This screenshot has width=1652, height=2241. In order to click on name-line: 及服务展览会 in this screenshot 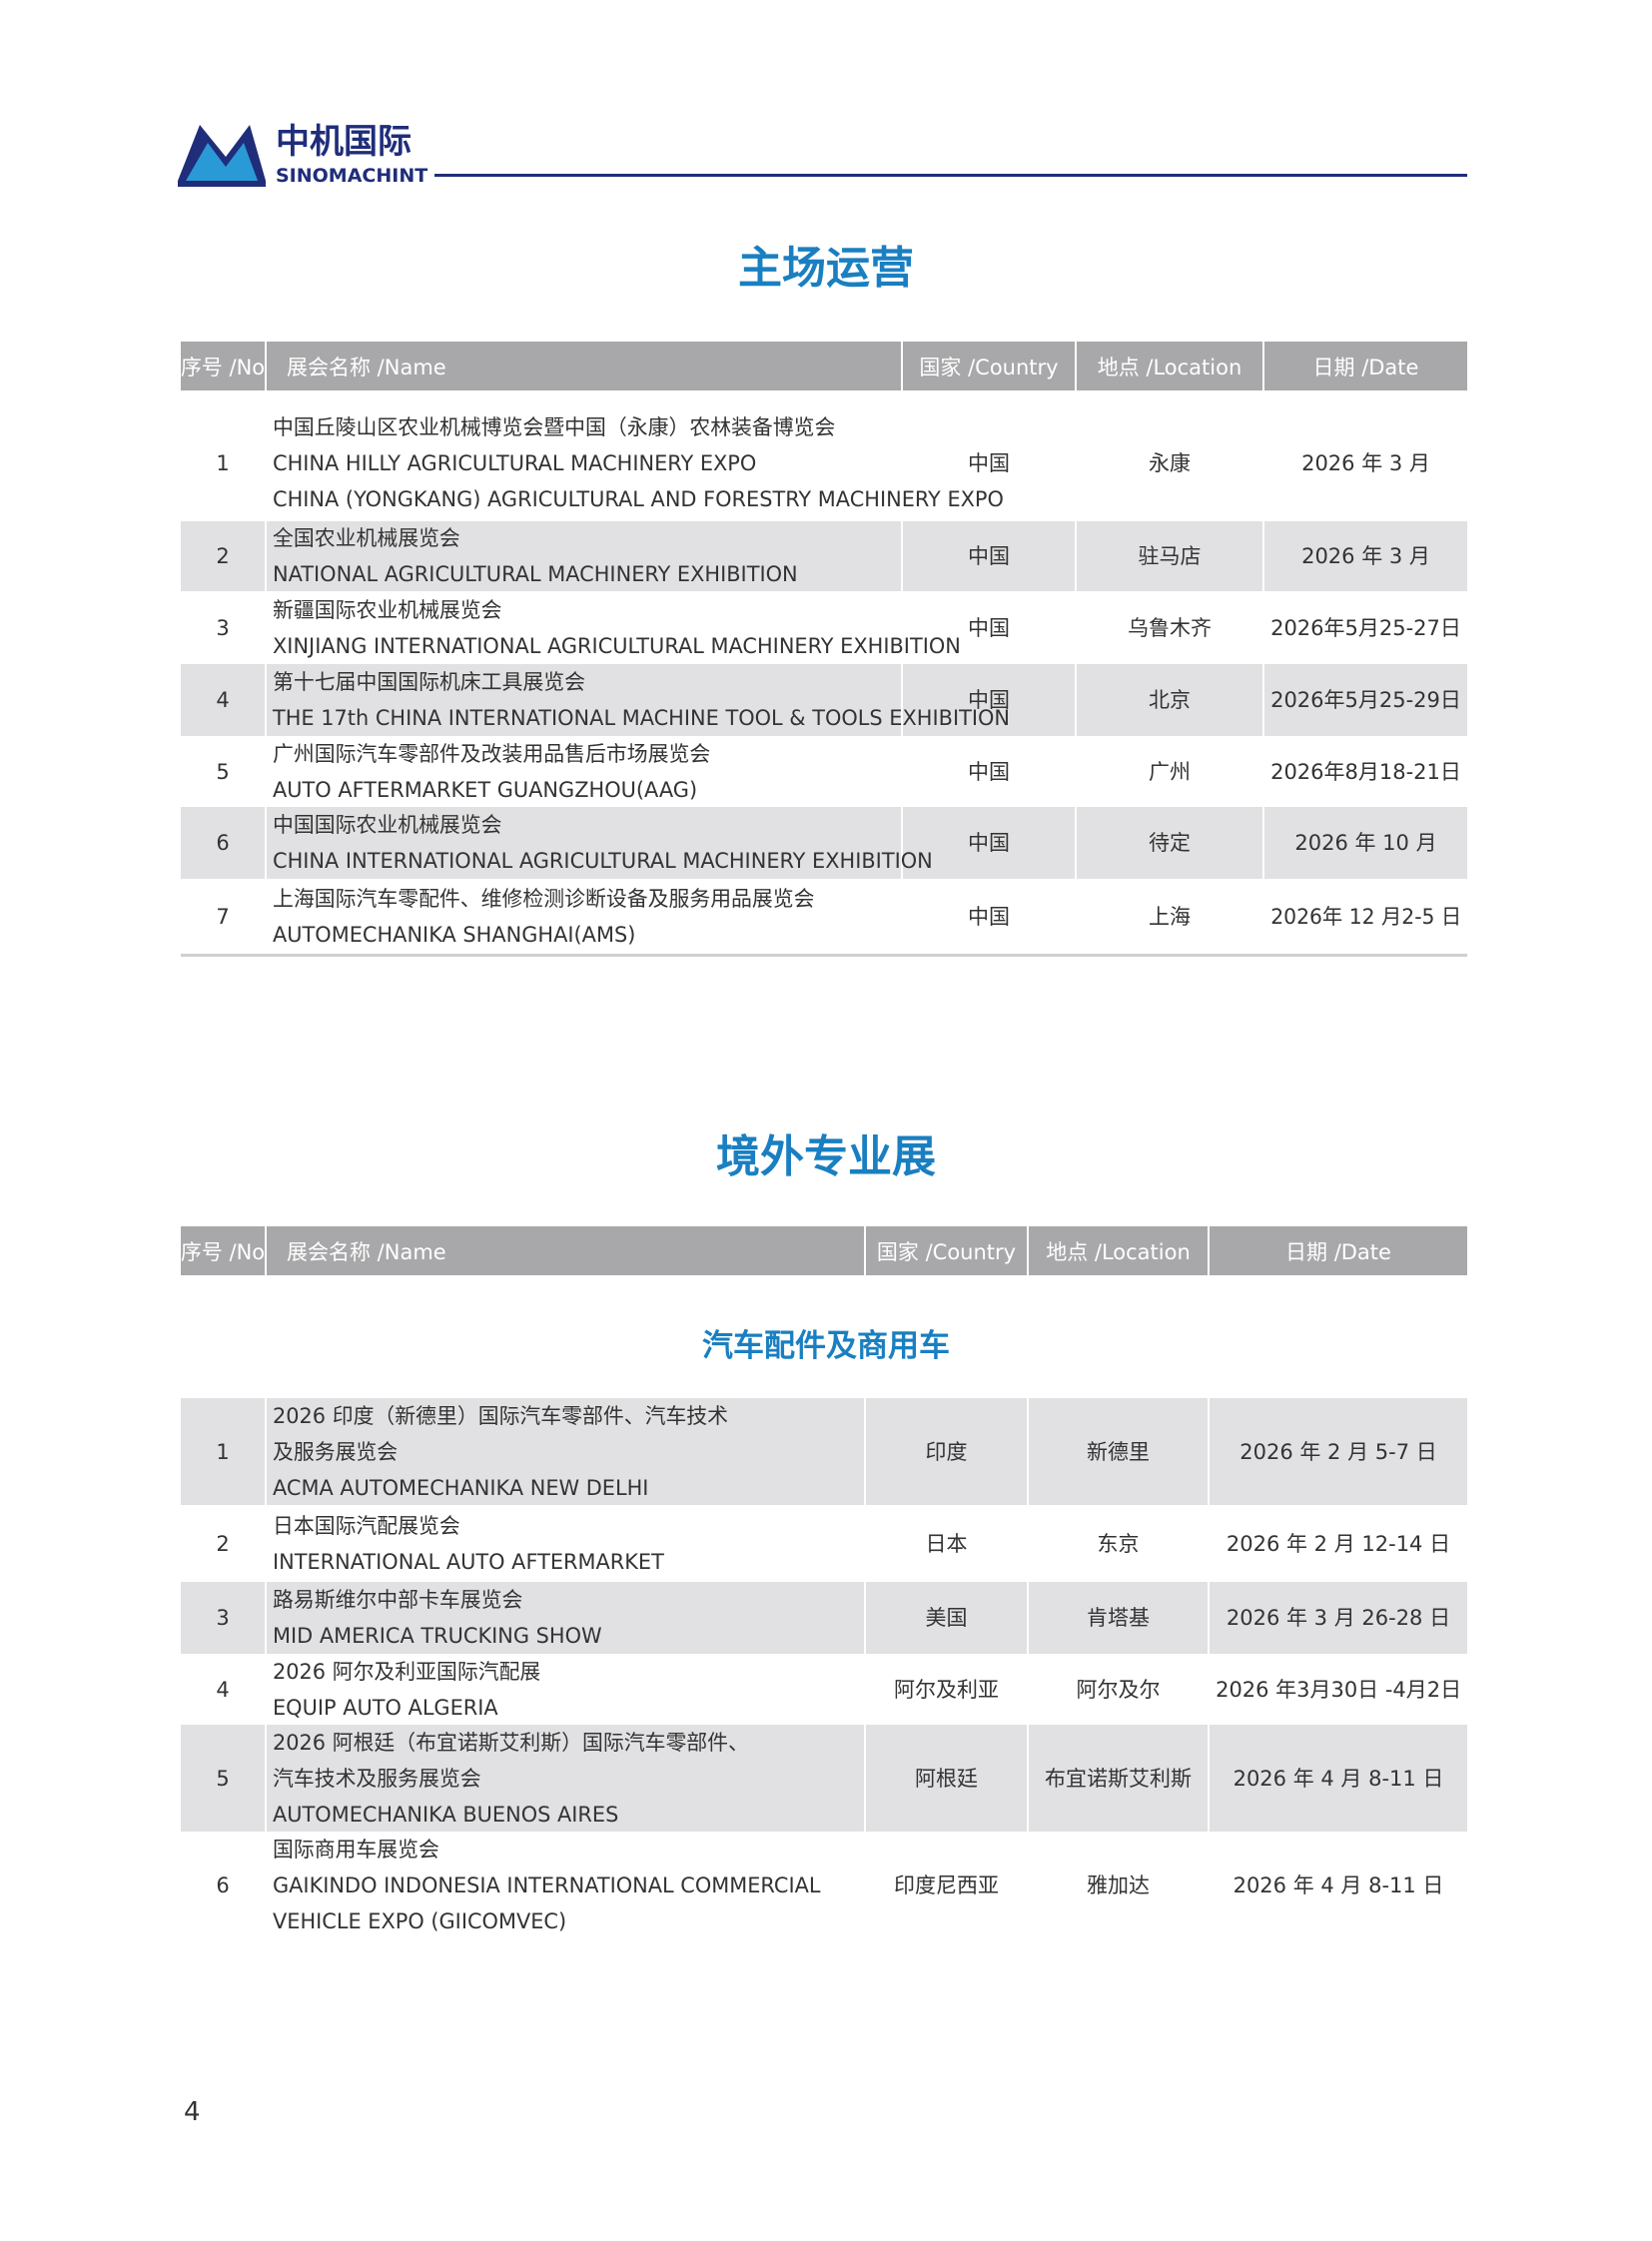, I will do `click(336, 1451)`.